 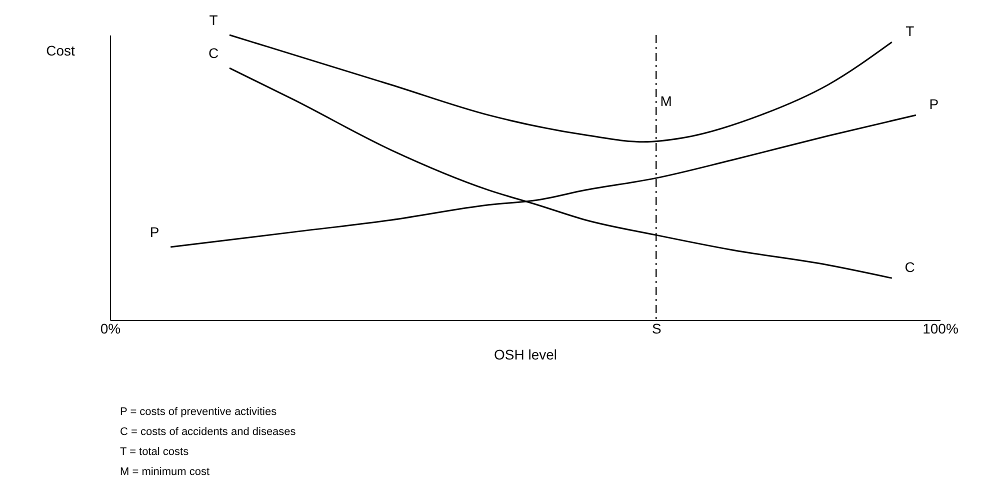 What do you see at coordinates (110, 328) in the screenshot?
I see `x-tick-label: 0%` at bounding box center [110, 328].